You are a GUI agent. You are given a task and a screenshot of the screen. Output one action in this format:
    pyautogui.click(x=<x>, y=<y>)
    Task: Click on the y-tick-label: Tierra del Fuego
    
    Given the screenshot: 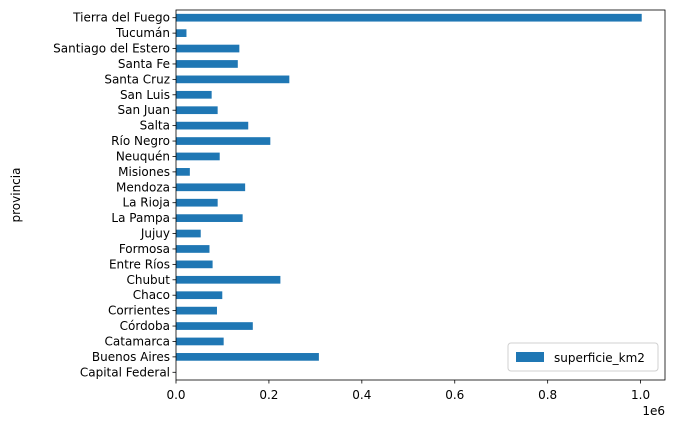 What is the action you would take?
    pyautogui.click(x=121, y=18)
    